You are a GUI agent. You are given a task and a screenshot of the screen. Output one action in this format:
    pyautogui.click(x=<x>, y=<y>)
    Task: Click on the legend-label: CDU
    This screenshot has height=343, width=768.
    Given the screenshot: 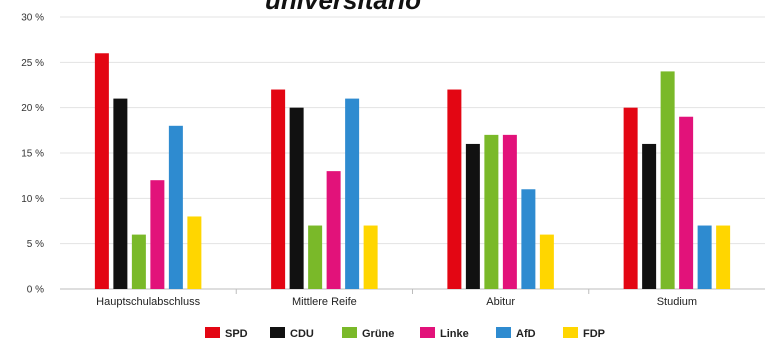 What is the action you would take?
    pyautogui.click(x=302, y=334)
    